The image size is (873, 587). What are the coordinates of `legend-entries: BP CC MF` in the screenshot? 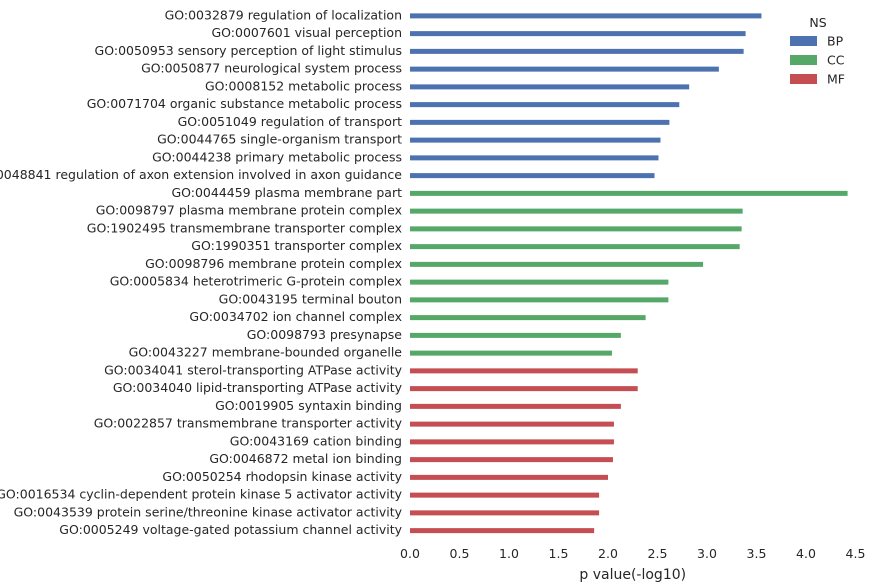 It's located at (817, 60).